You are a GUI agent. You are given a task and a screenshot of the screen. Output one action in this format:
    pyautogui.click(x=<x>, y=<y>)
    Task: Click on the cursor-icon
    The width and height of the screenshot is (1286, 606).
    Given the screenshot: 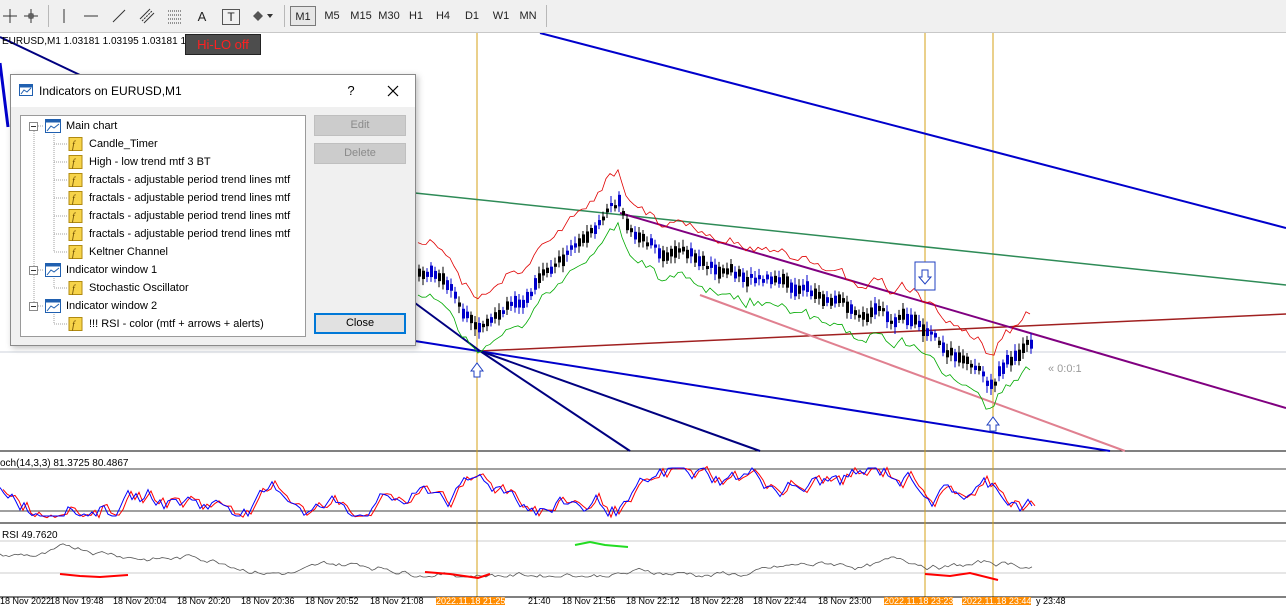 What is the action you would take?
    pyautogui.click(x=10, y=16)
    